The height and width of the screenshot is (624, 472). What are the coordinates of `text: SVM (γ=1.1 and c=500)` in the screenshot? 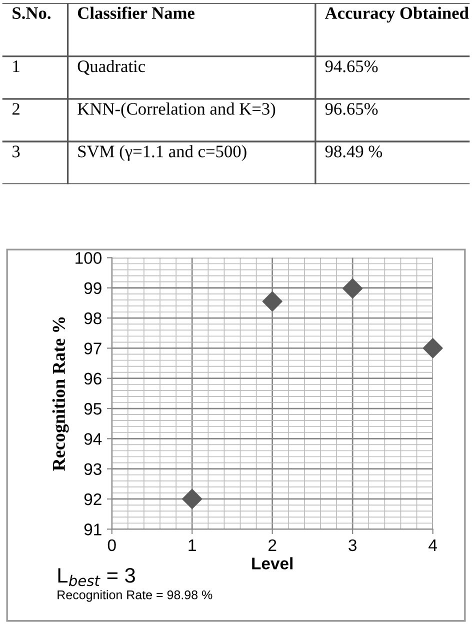 It's located at (162, 153).